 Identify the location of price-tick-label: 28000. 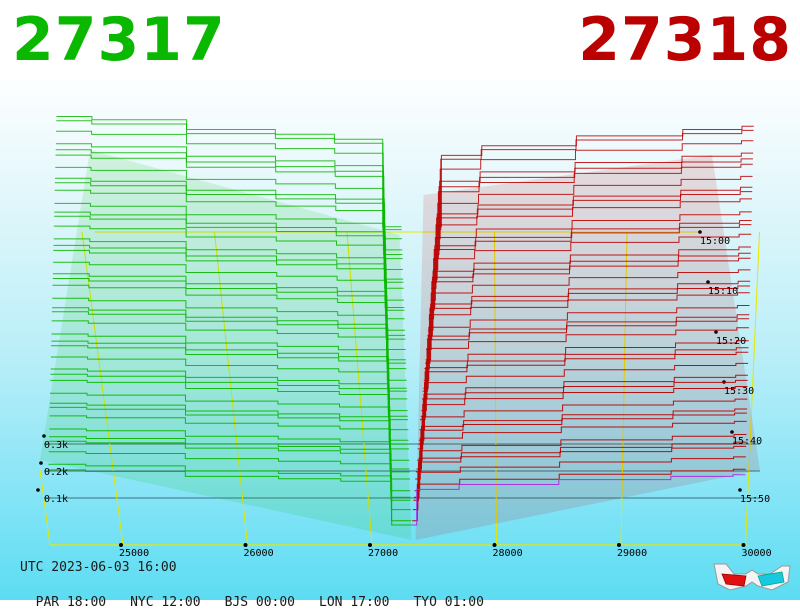
(508, 553).